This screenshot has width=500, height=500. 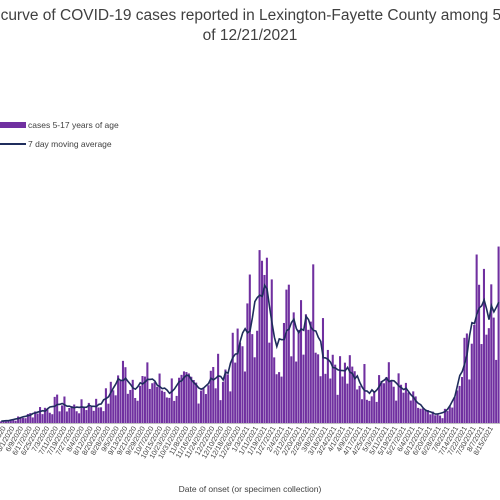 I want to click on legend-entry-line: 7 day moving average, so click(x=56, y=144).